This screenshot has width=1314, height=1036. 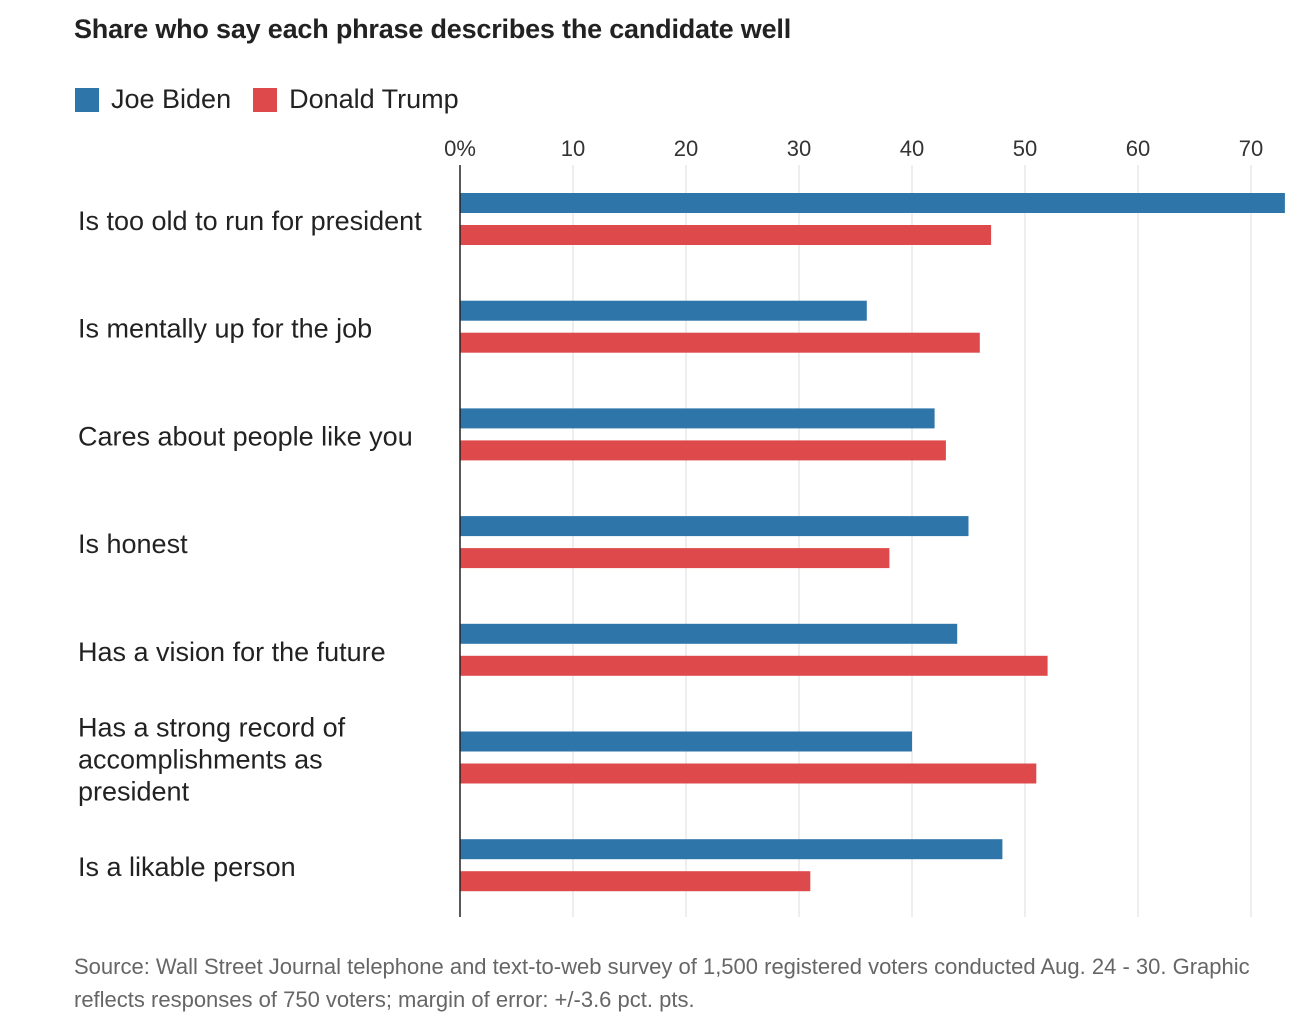 I want to click on legend-label-biden: Joe Biden, so click(x=171, y=99).